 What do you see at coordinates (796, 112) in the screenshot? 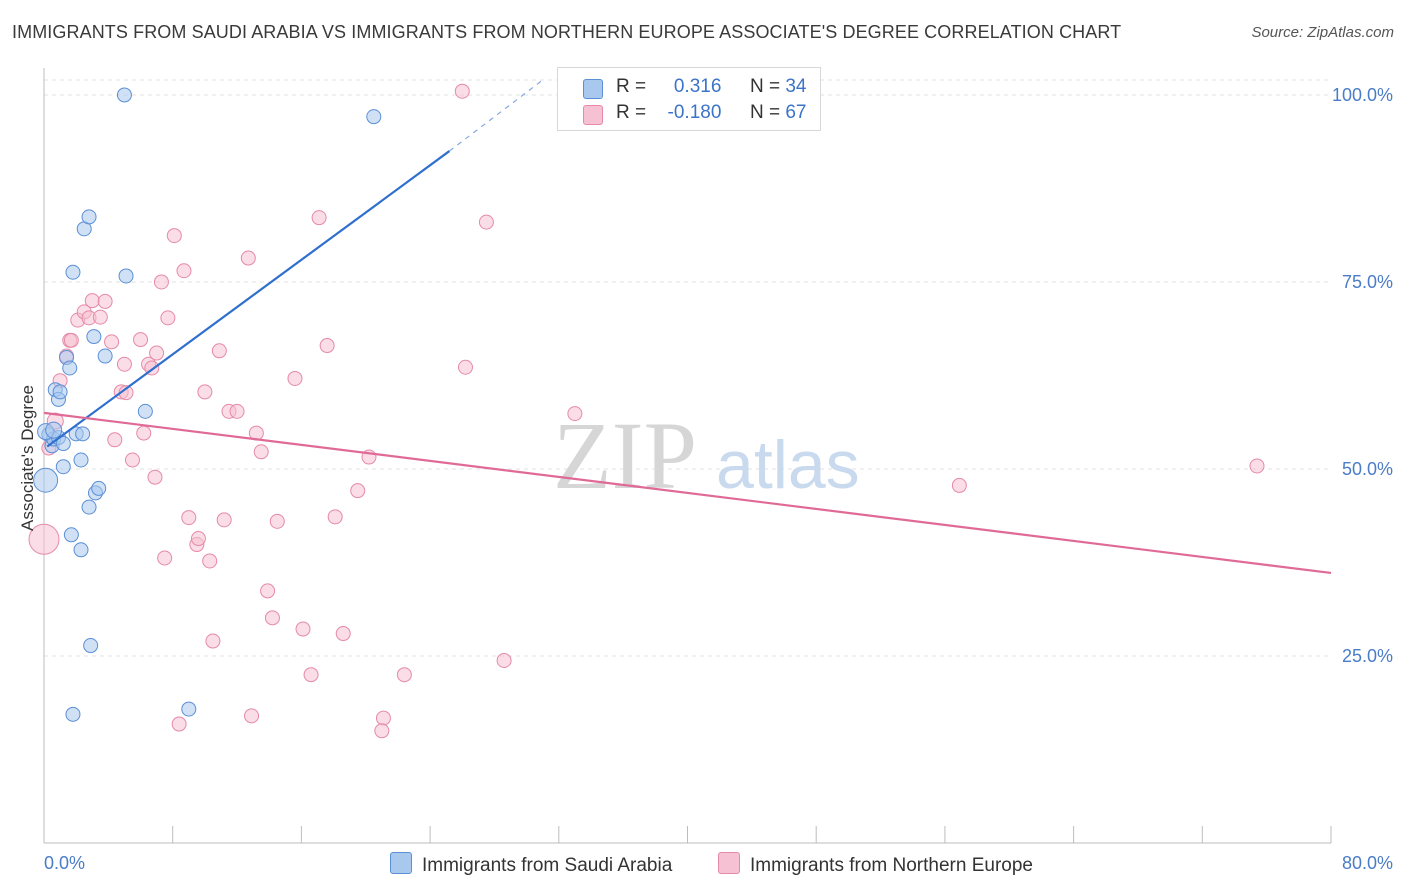
I see `n-value-northern-europe: 67` at bounding box center [796, 112].